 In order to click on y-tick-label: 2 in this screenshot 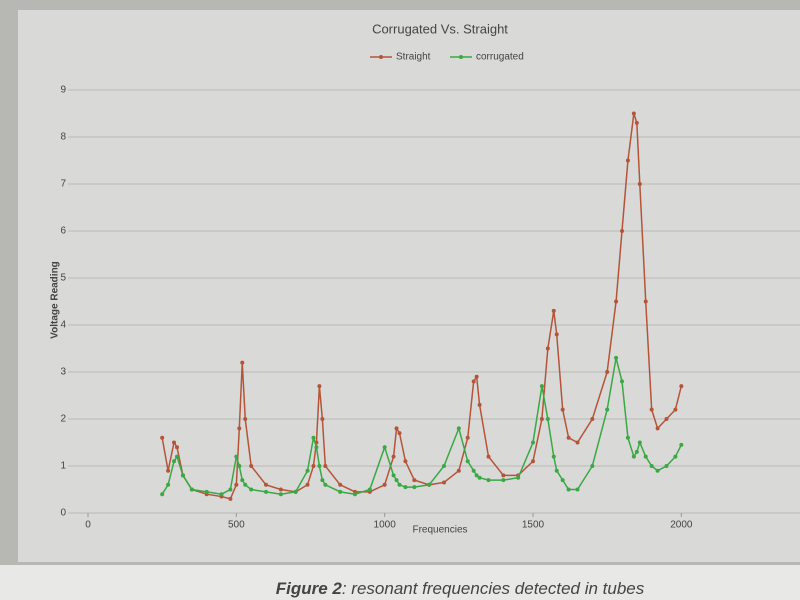, I will do `click(63, 419)`.